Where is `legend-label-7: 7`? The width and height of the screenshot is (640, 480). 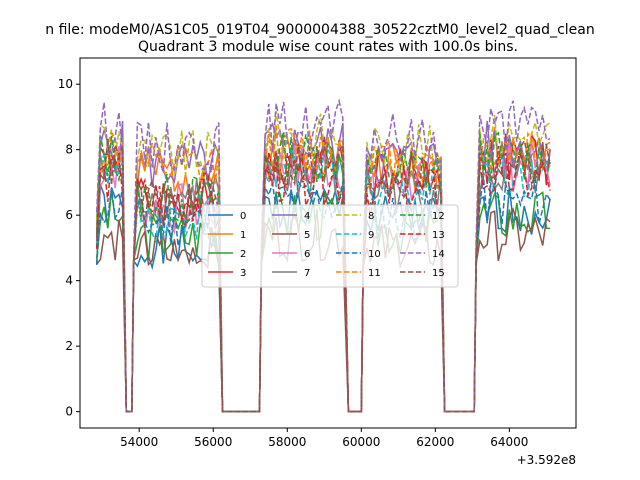
legend-label-7: 7 is located at coordinates (307, 273).